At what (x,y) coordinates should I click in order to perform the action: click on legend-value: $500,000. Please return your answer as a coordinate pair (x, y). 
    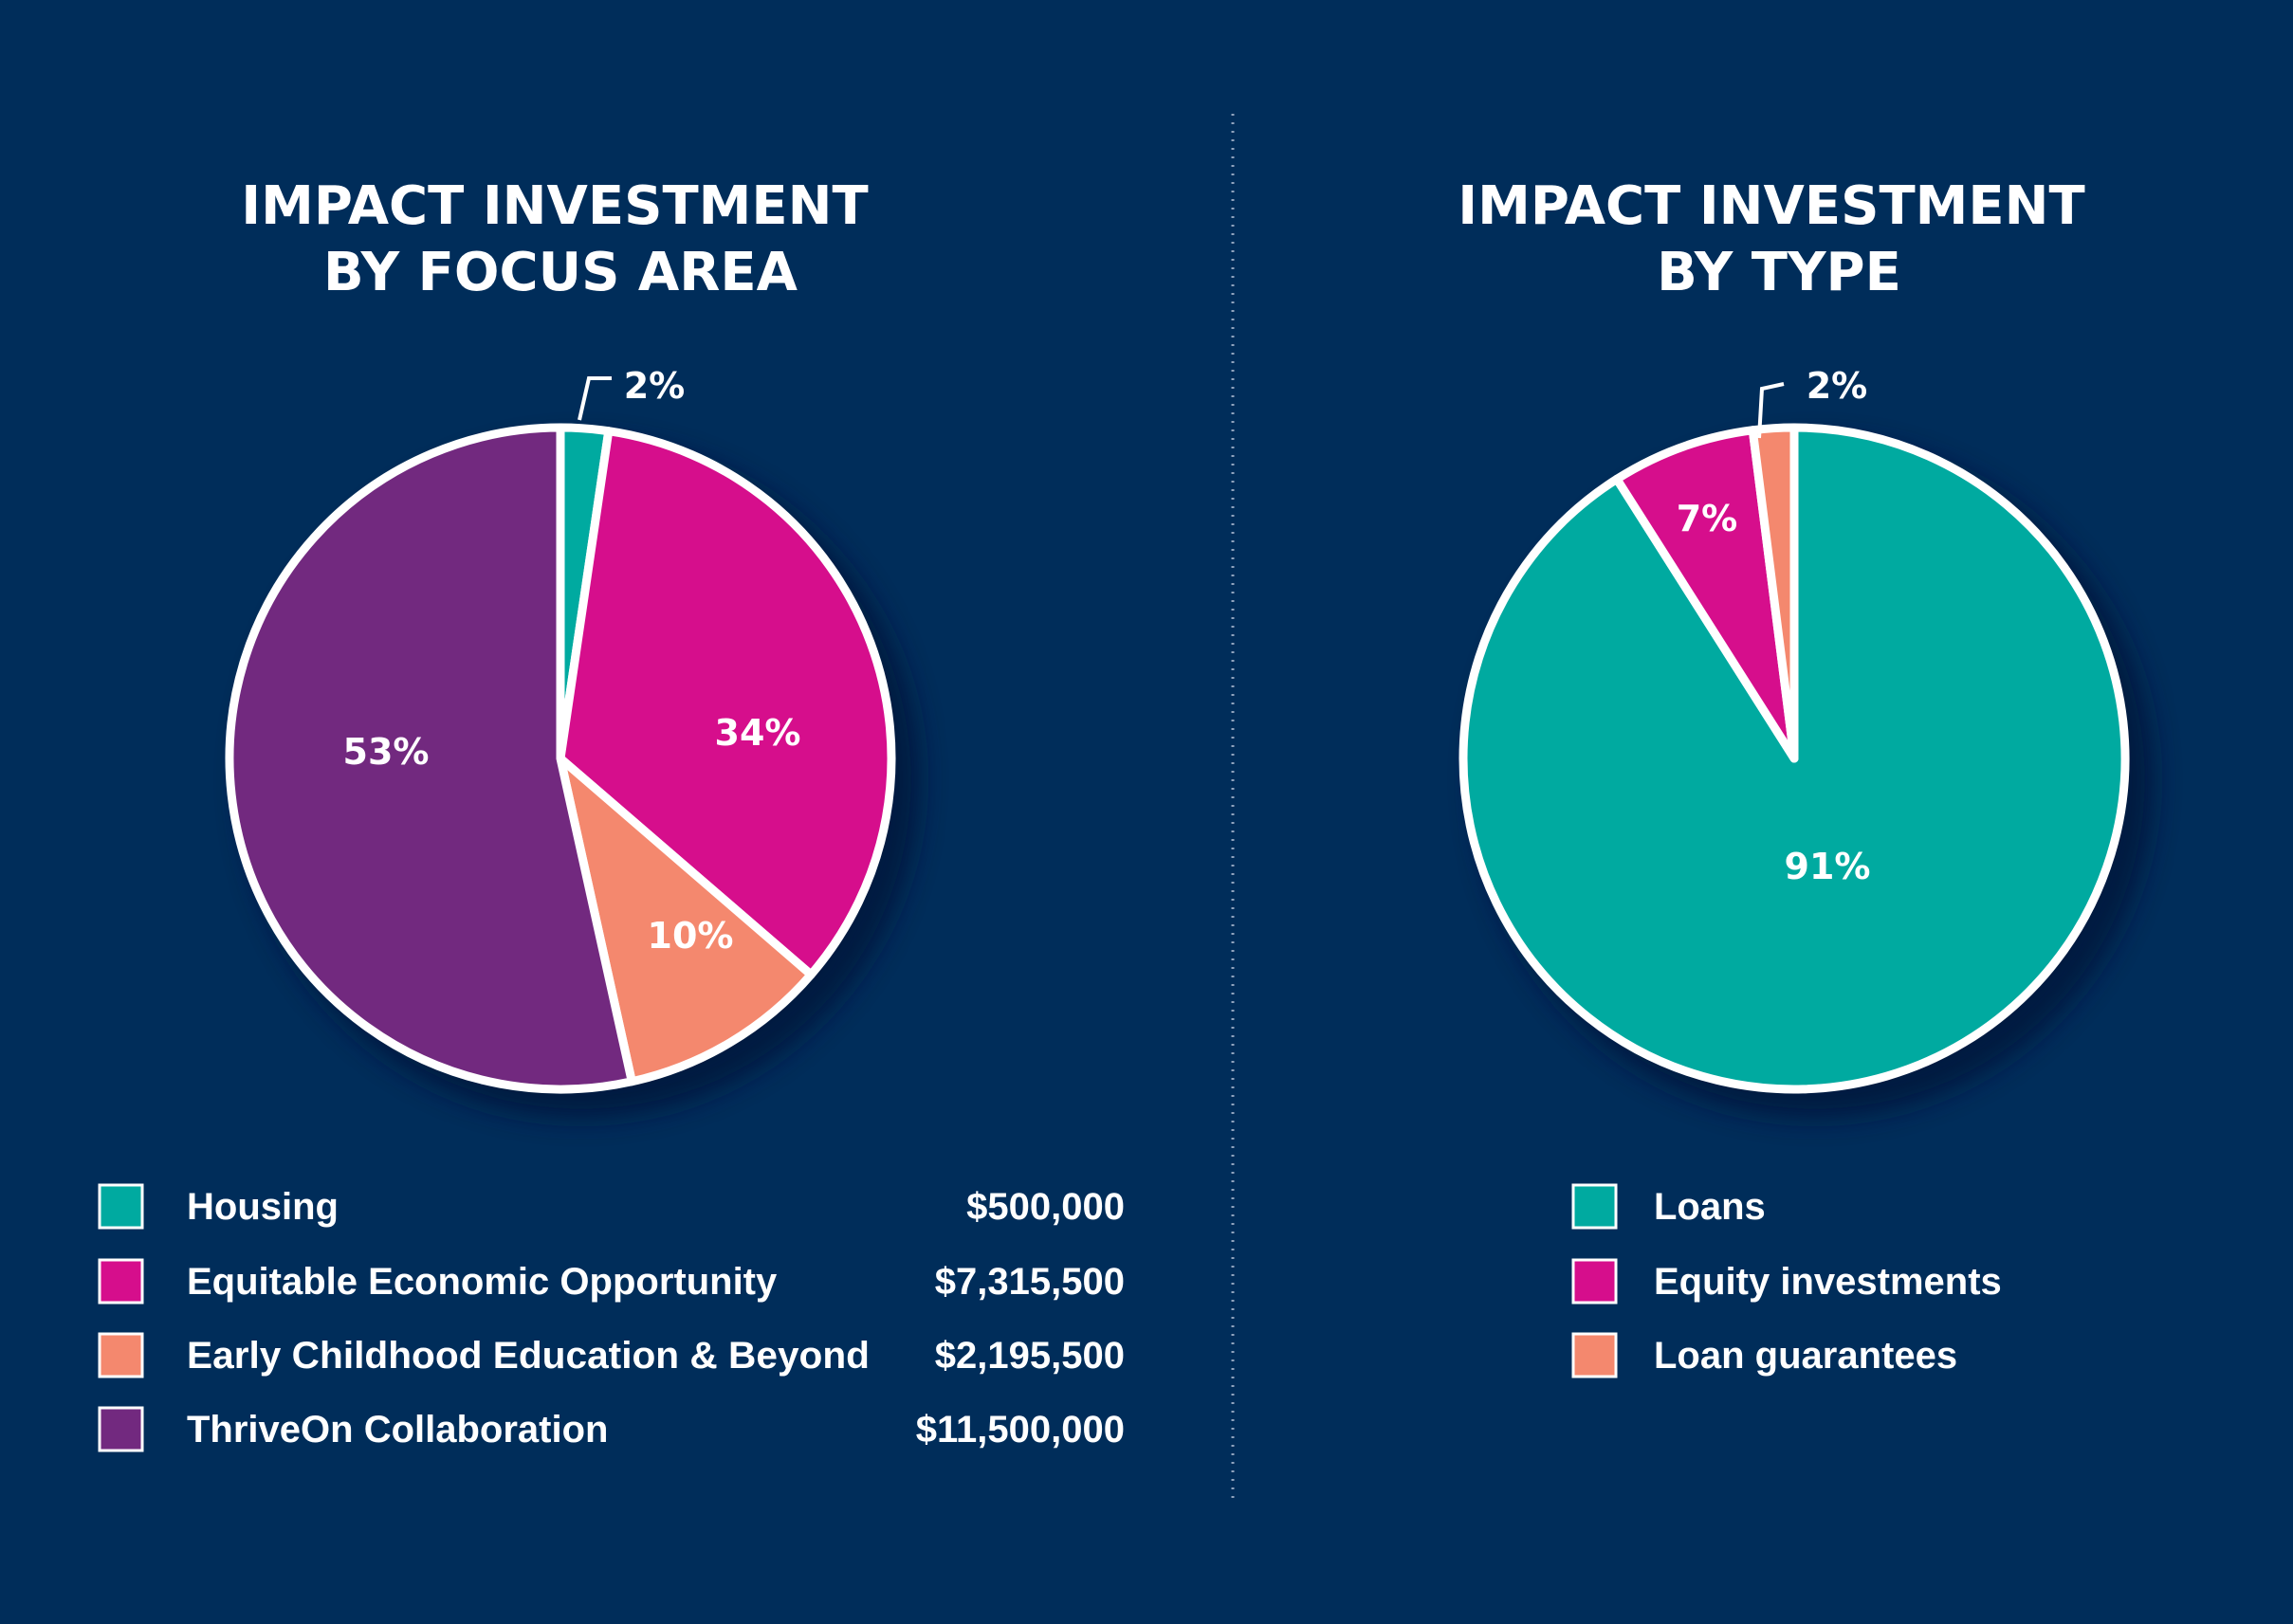
    Looking at the image, I should click on (1045, 1207).